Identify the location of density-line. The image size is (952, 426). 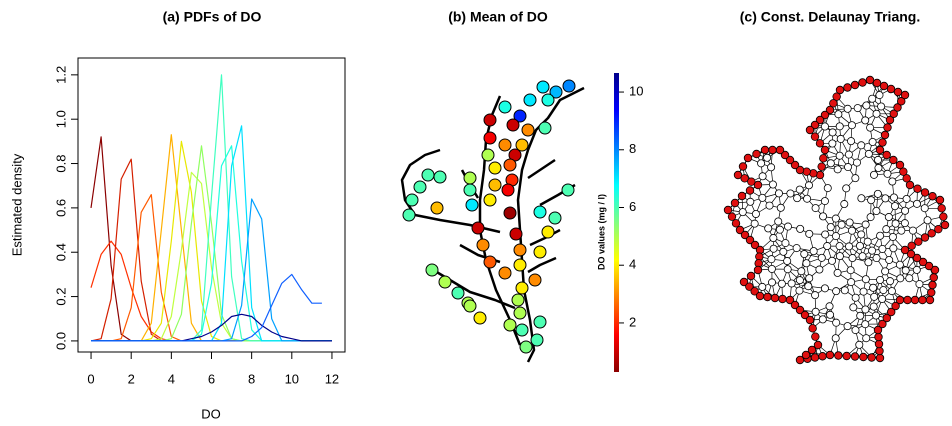
(211, 233).